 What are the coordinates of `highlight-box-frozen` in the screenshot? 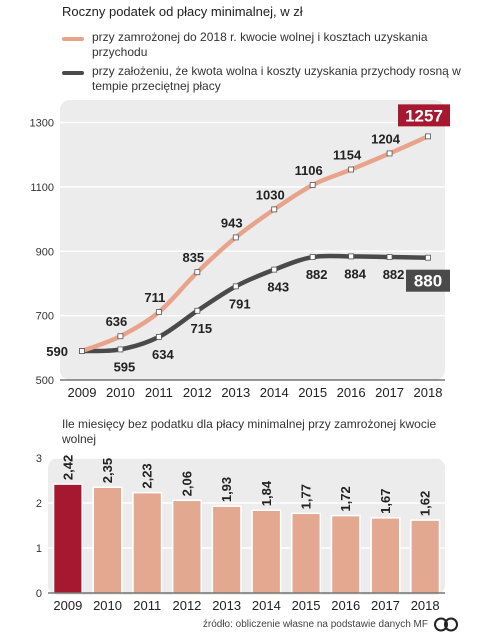 It's located at (424, 115).